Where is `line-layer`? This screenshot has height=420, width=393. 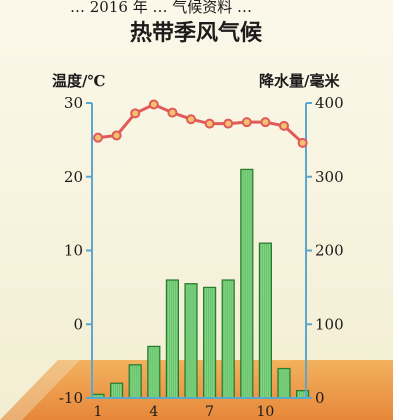
line-layer is located at coordinates (200, 123).